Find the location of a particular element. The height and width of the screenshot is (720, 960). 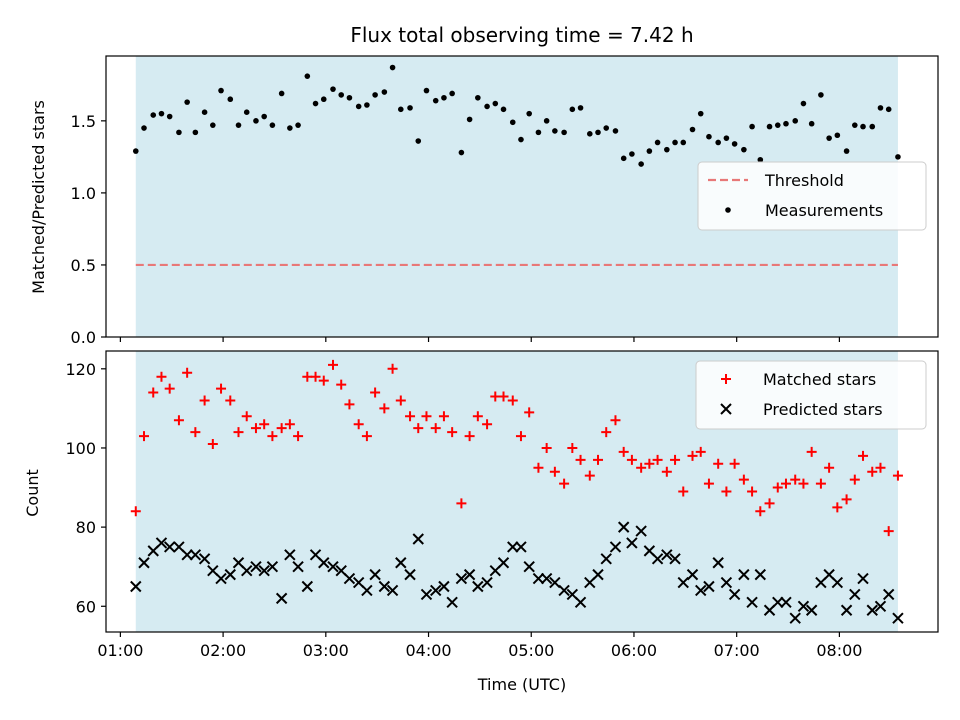

x-tick-label: 08:00 is located at coordinates (839, 650).